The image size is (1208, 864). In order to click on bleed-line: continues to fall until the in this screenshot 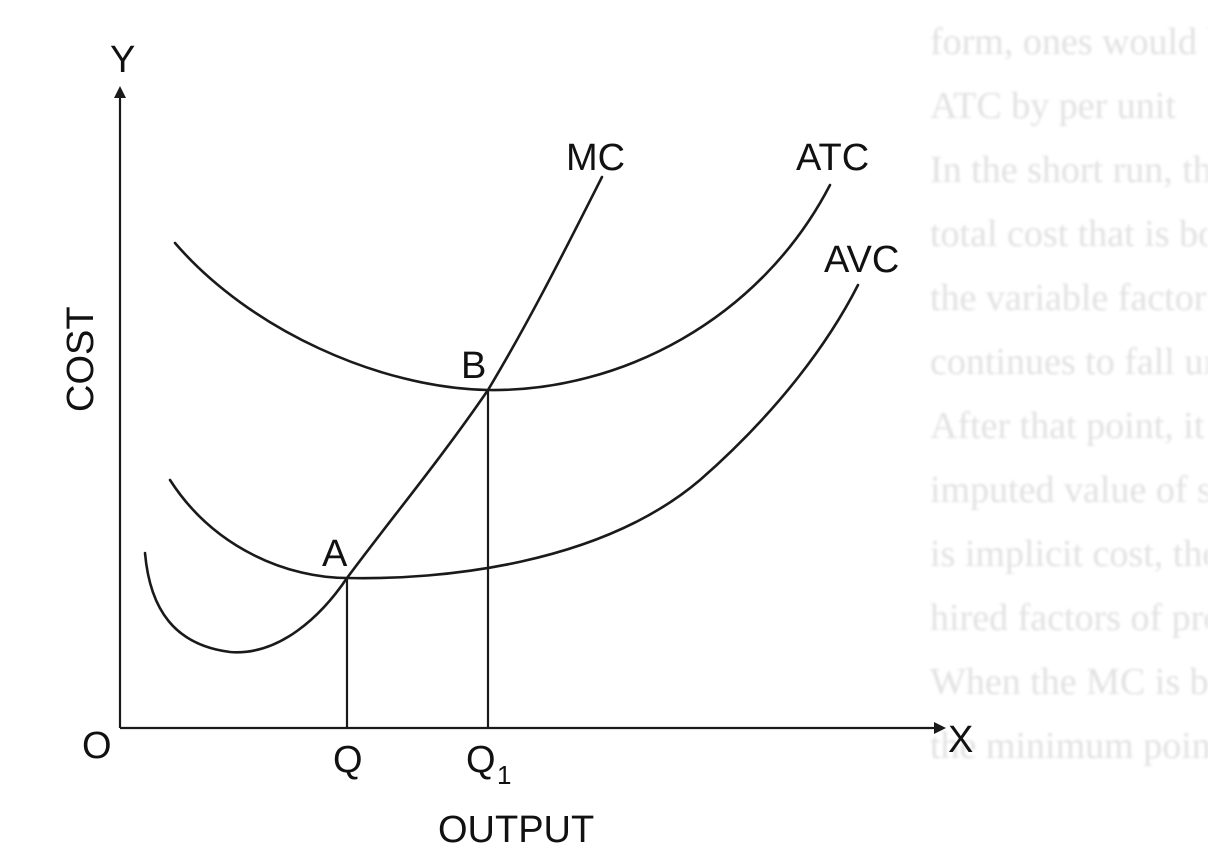, I will do `click(1069, 362)`.